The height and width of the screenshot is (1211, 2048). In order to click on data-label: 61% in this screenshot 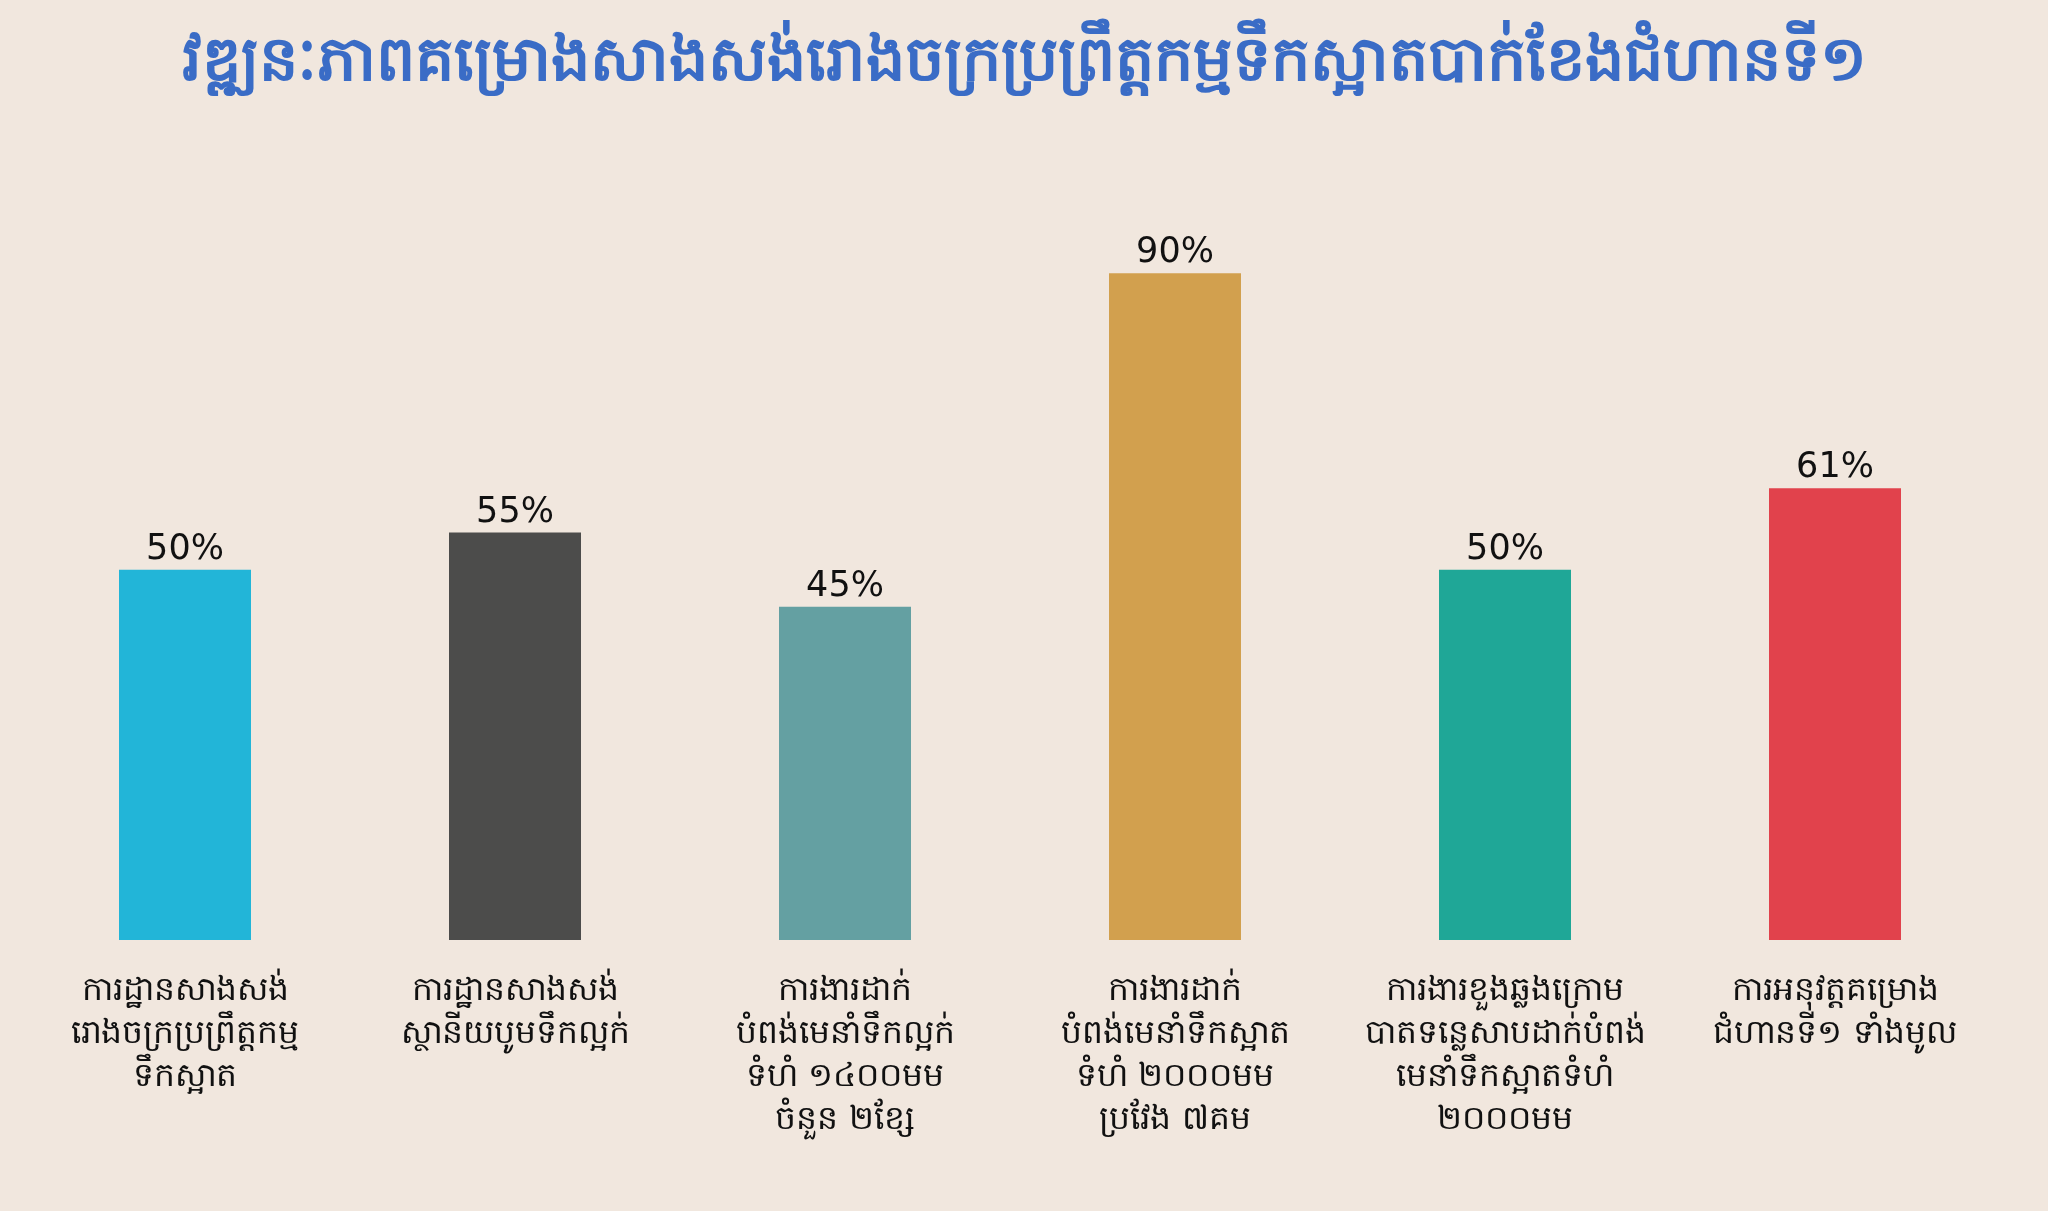, I will do `click(1835, 465)`.